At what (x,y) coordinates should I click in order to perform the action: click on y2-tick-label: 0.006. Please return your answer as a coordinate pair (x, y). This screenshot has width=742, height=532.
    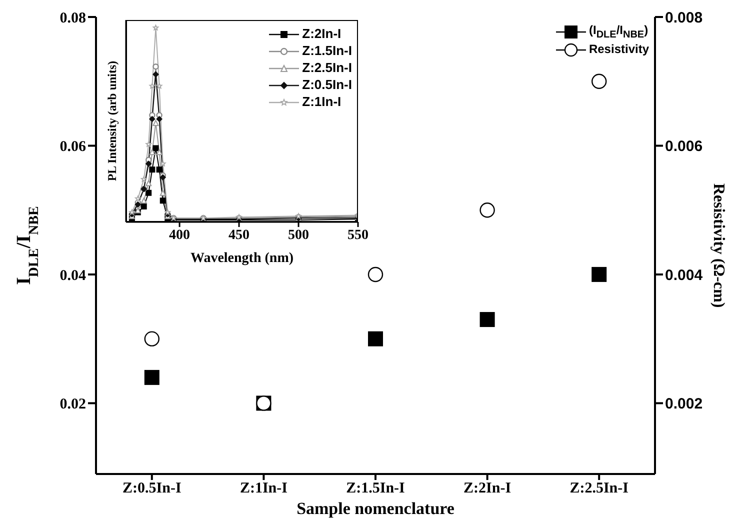
    Looking at the image, I should click on (684, 147).